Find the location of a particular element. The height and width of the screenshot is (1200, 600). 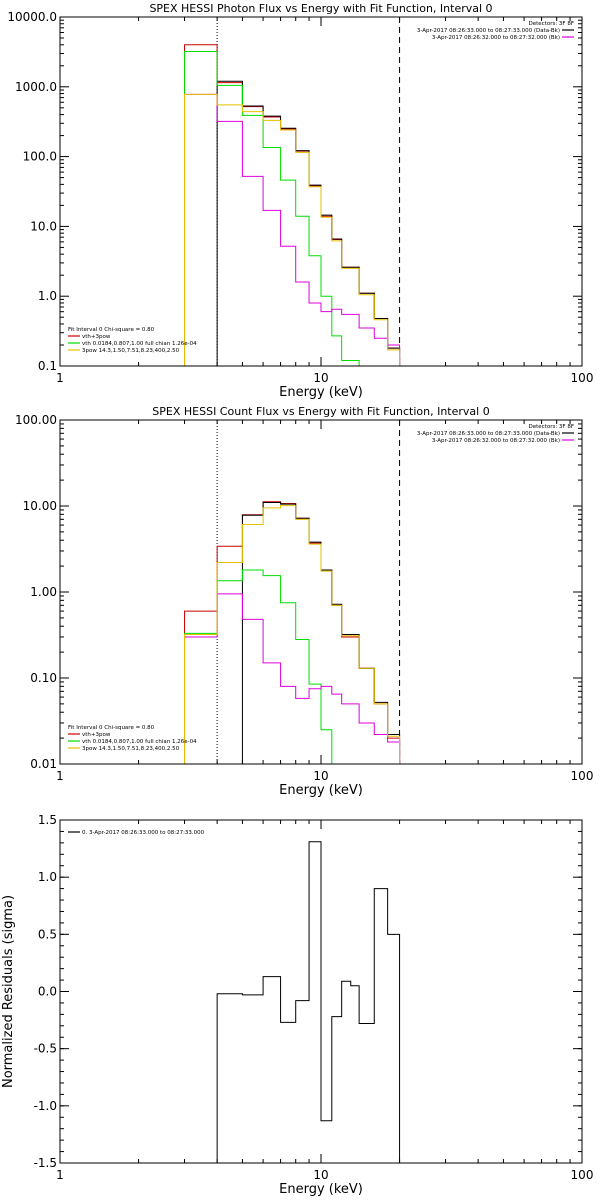

y-tick-label: -1.0 is located at coordinates (45, 1106).